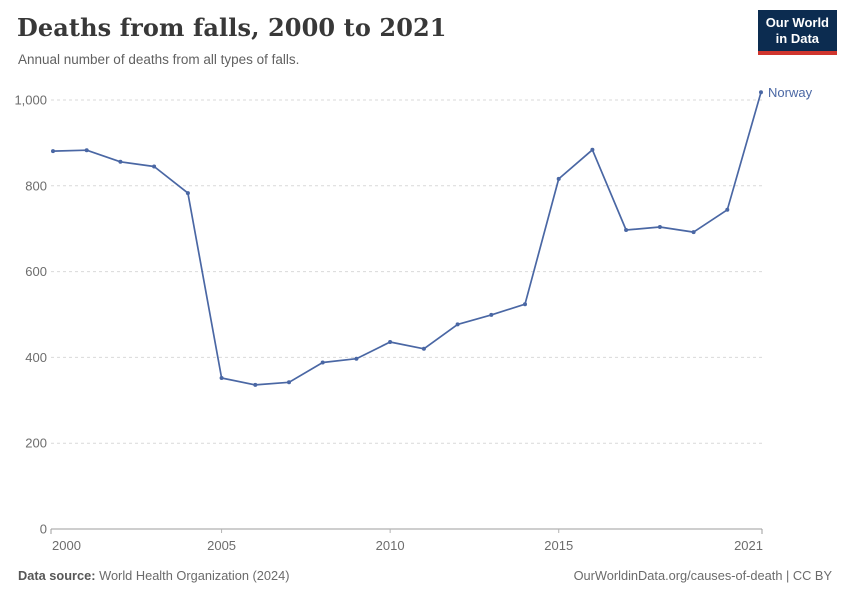  I want to click on data-point-2009, so click(356, 358).